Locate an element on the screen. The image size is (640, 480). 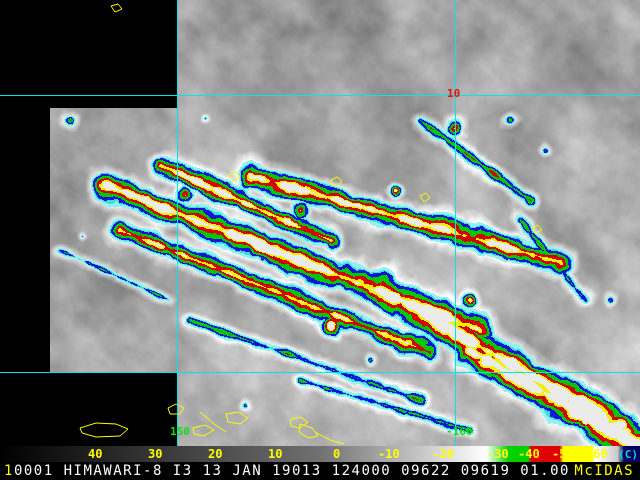
colorbar-tick-2: 20 is located at coordinates (215, 454).